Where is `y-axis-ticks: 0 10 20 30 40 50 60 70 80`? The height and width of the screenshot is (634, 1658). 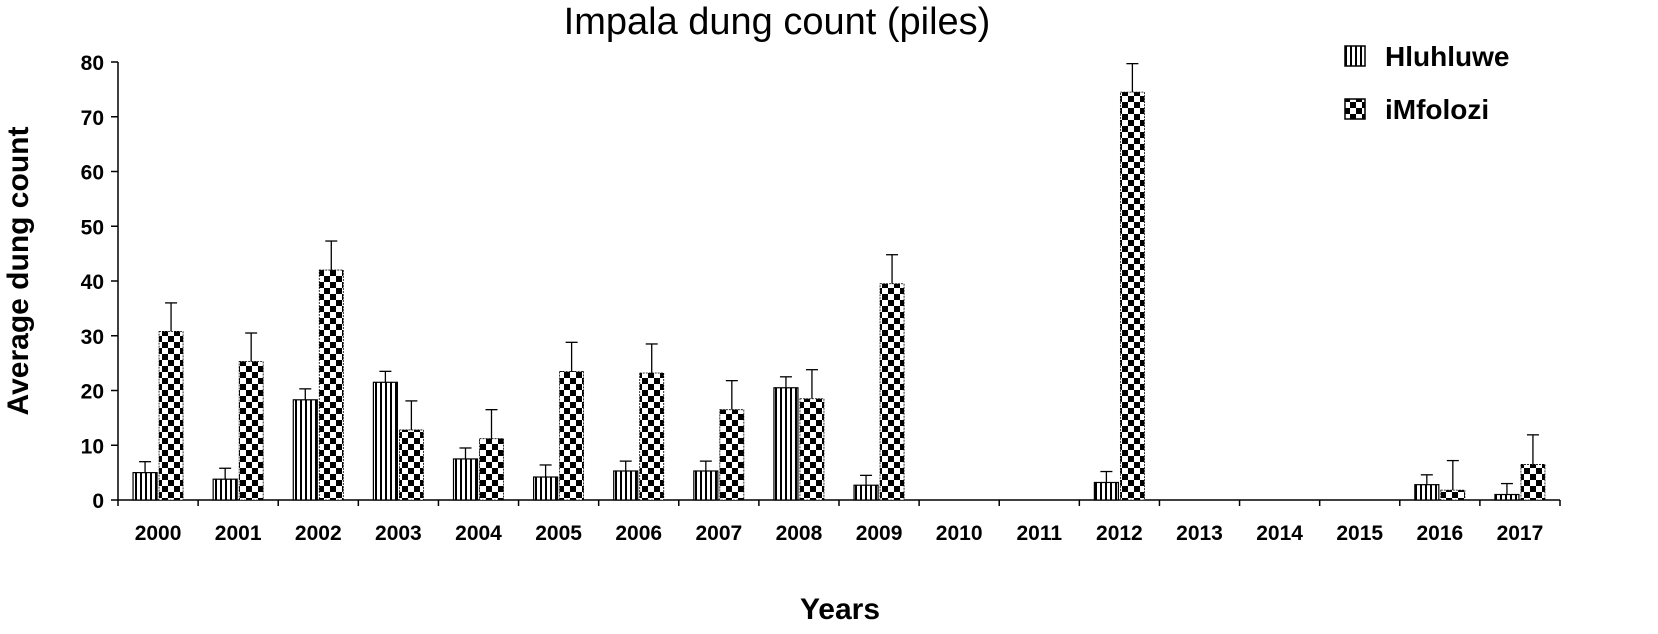 y-axis-ticks: 0 10 20 30 40 50 60 70 80 is located at coordinates (99, 282).